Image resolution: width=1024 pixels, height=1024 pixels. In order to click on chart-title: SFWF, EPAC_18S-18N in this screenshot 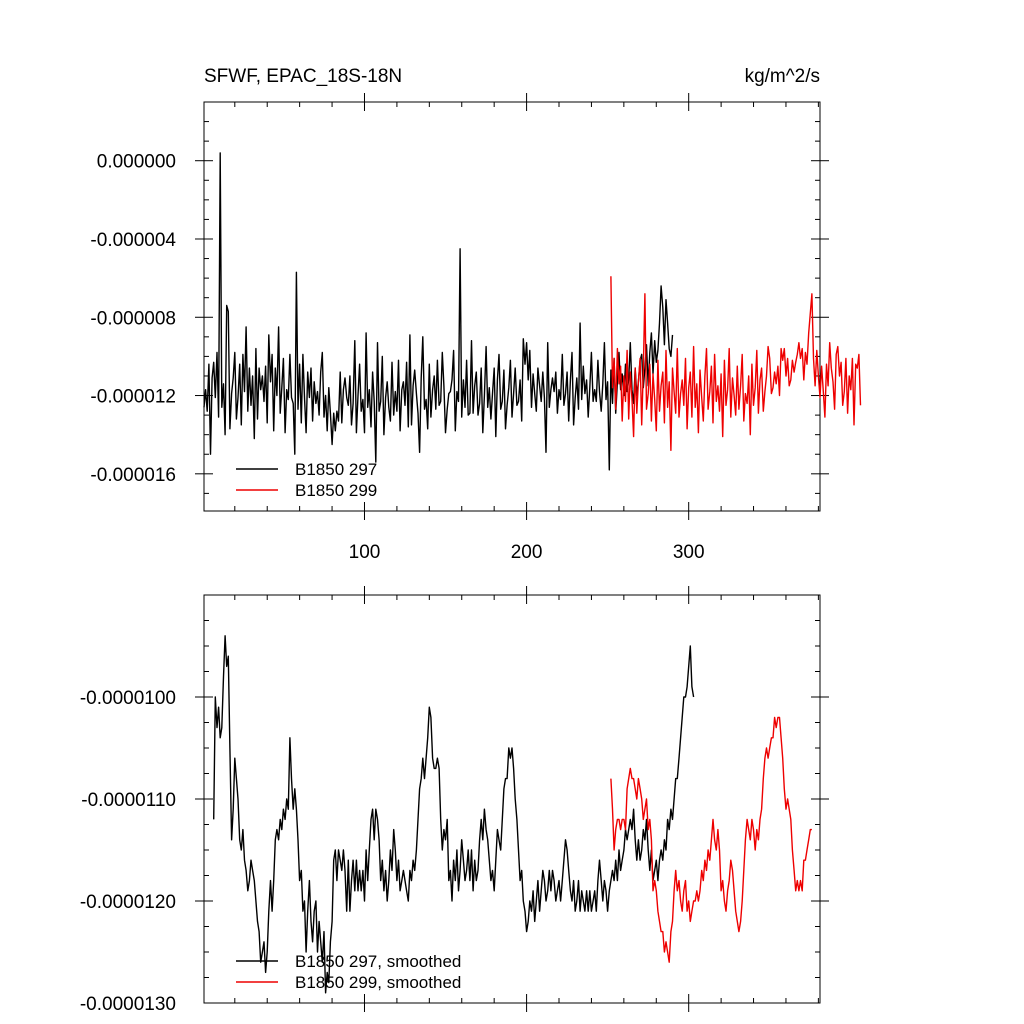, I will do `click(303, 76)`.